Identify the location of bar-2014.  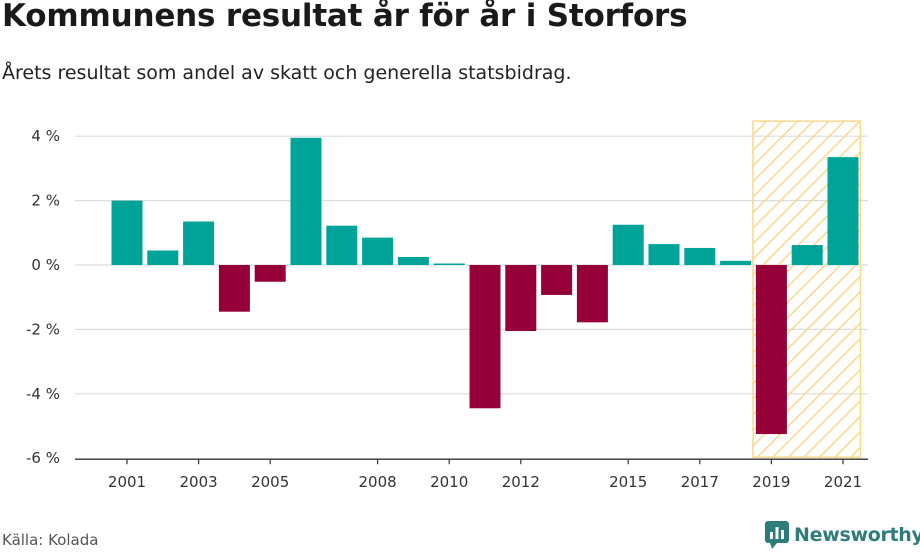
(592, 294).